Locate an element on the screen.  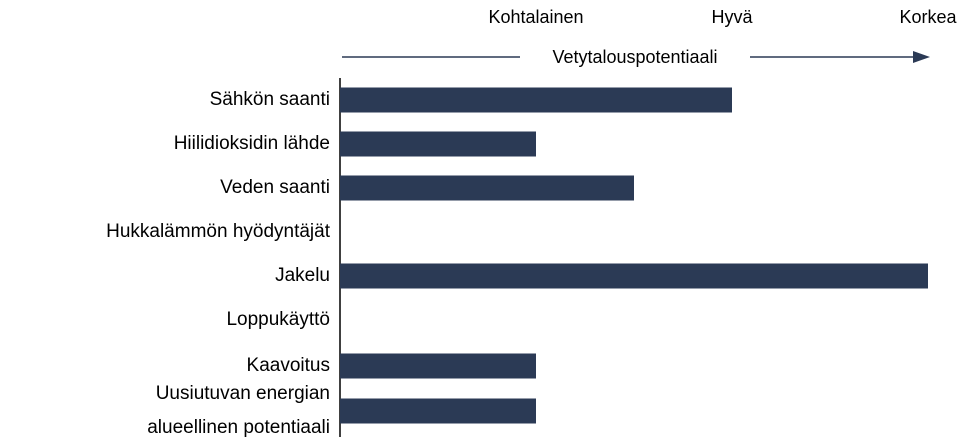
y-tick-label: Hukkalämmön hyödyntäjät is located at coordinates (218, 231).